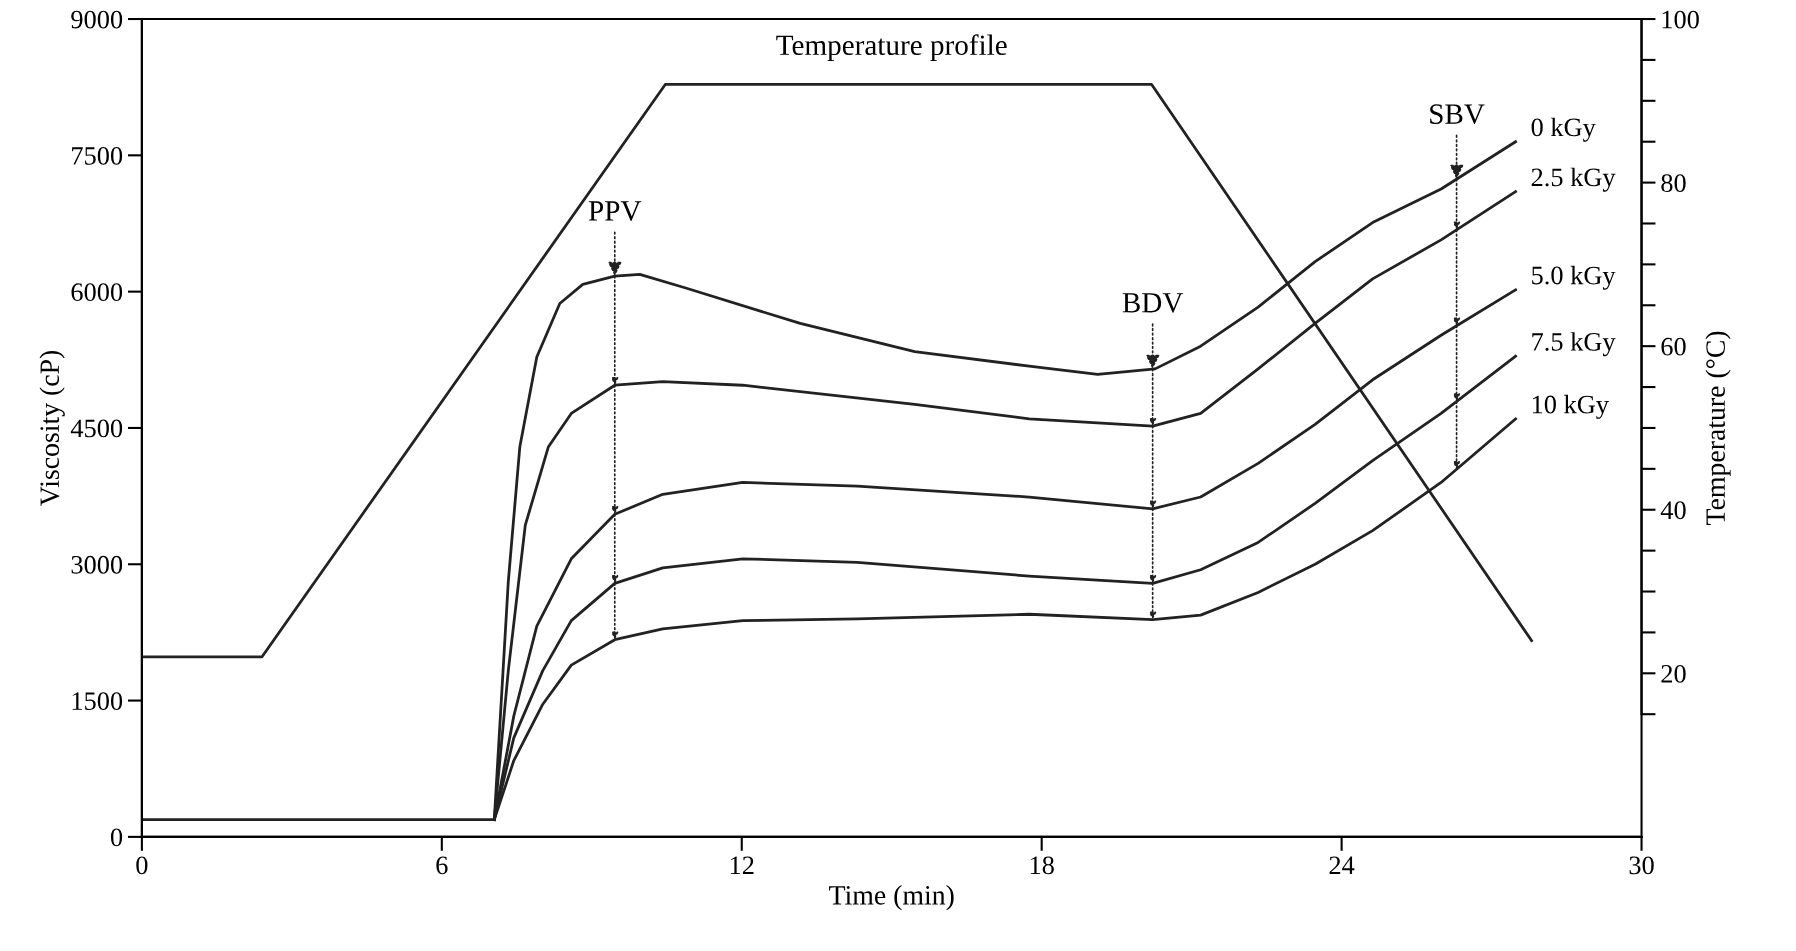  Describe the element at coordinates (1573, 179) in the screenshot. I see `series-label: 2.5 kGy` at that location.